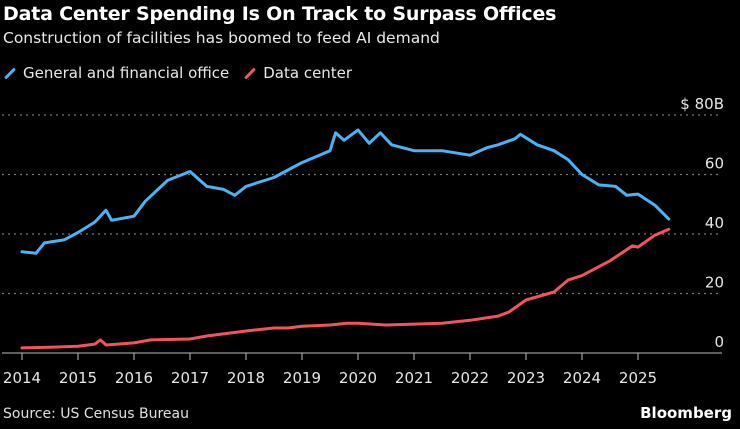  Describe the element at coordinates (308, 73) in the screenshot. I see `legend-label-data-center: Data center` at that location.